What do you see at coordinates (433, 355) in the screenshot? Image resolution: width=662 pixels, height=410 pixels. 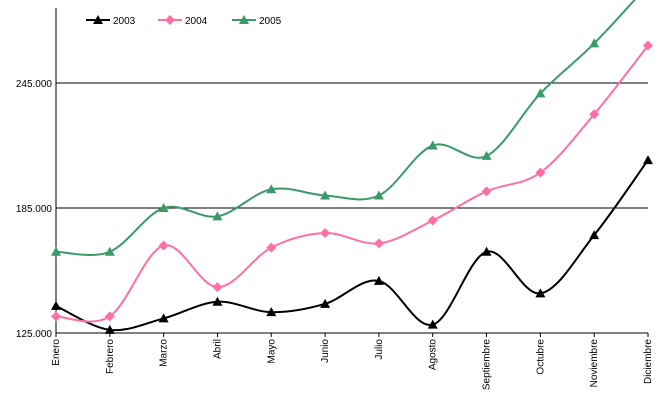 I see `x-tick-label: Agosto` at bounding box center [433, 355].